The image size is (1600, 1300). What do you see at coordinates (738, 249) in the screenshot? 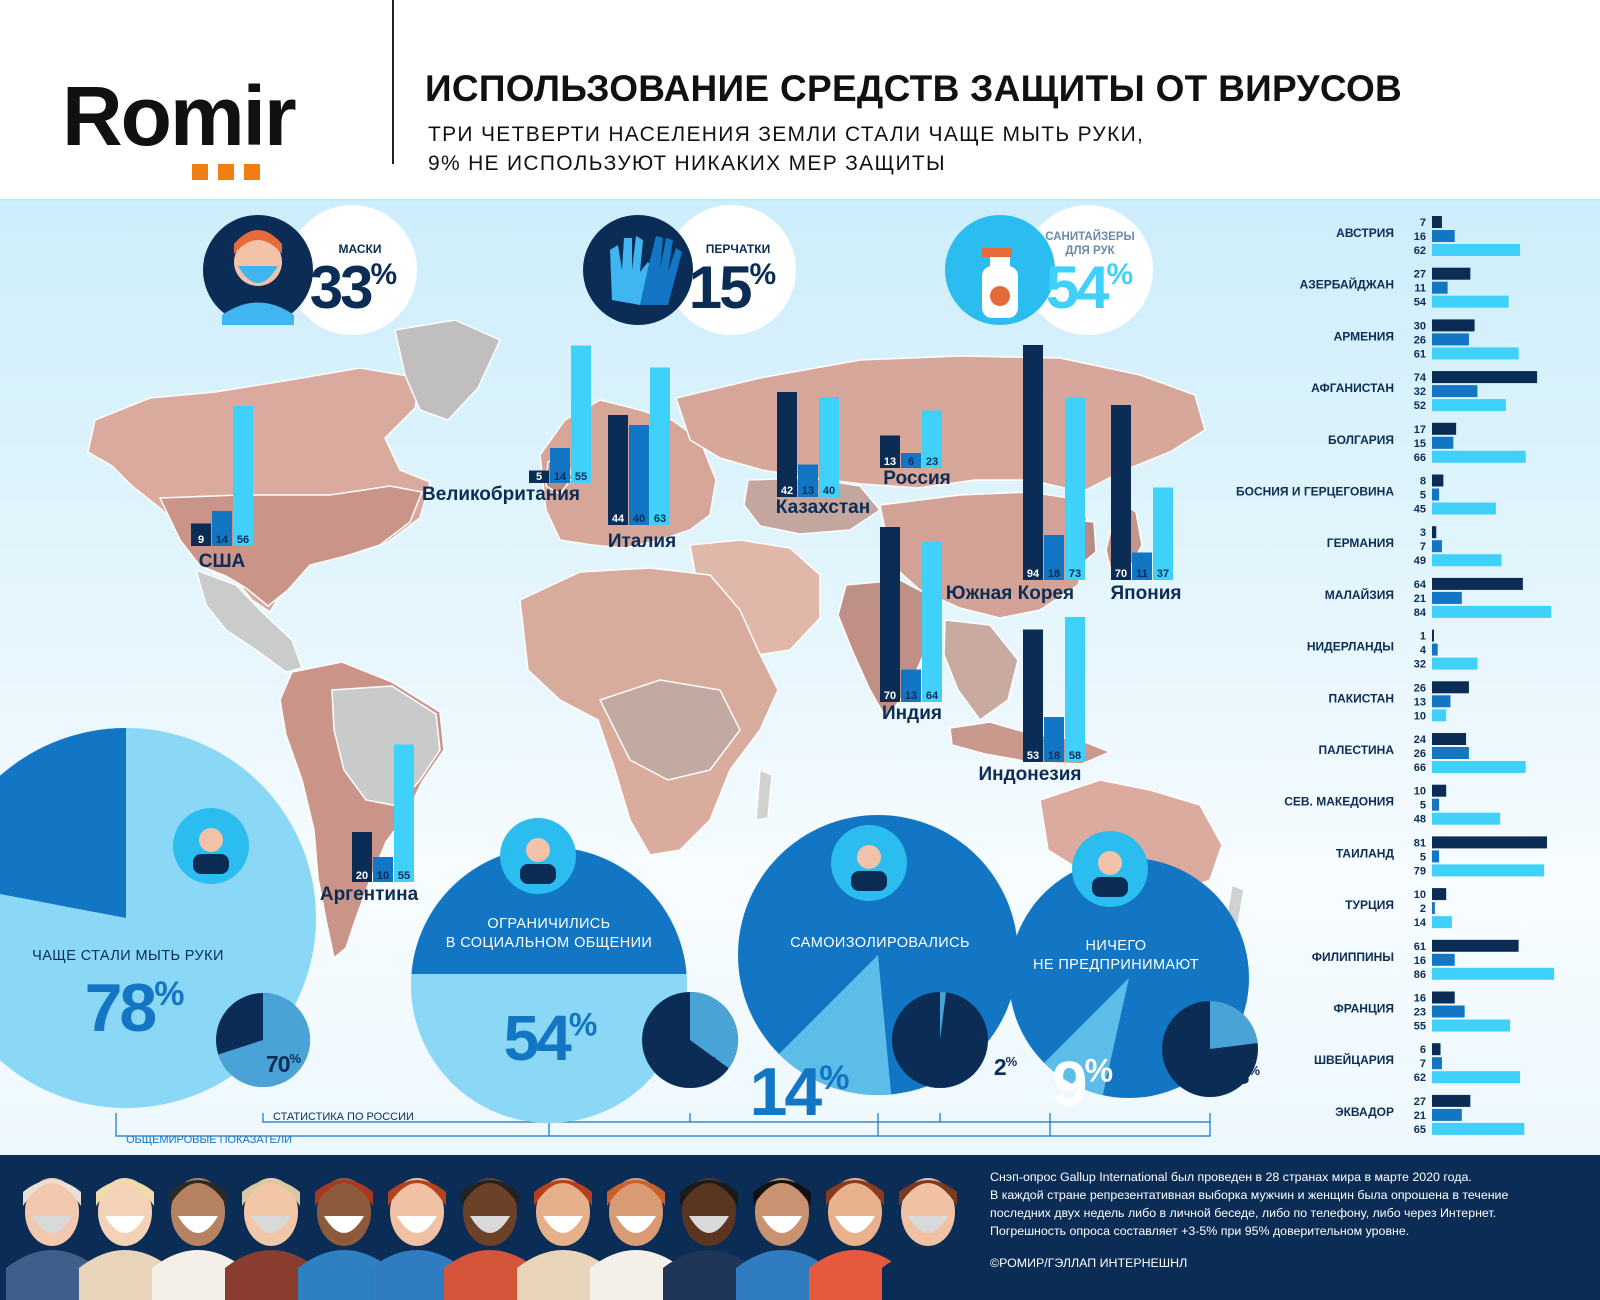
I see `world-total-label-1: ПЕРЧАТКИ` at bounding box center [738, 249].